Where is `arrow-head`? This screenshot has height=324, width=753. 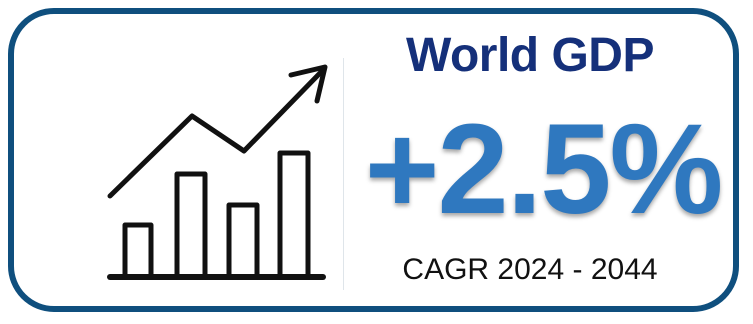 arrow-head is located at coordinates (308, 84).